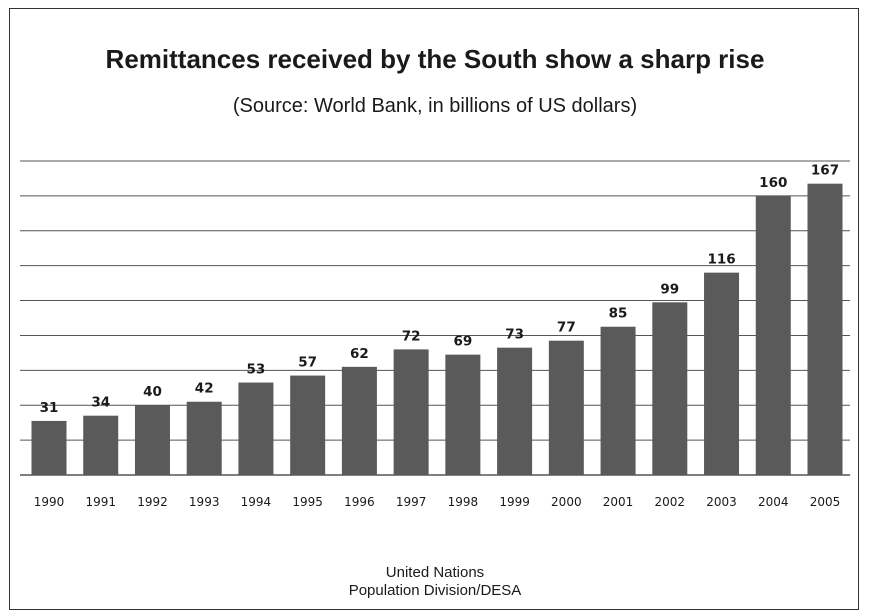 The width and height of the screenshot is (870, 612). Describe the element at coordinates (514, 335) in the screenshot. I see `data-label-1999: 73` at that location.